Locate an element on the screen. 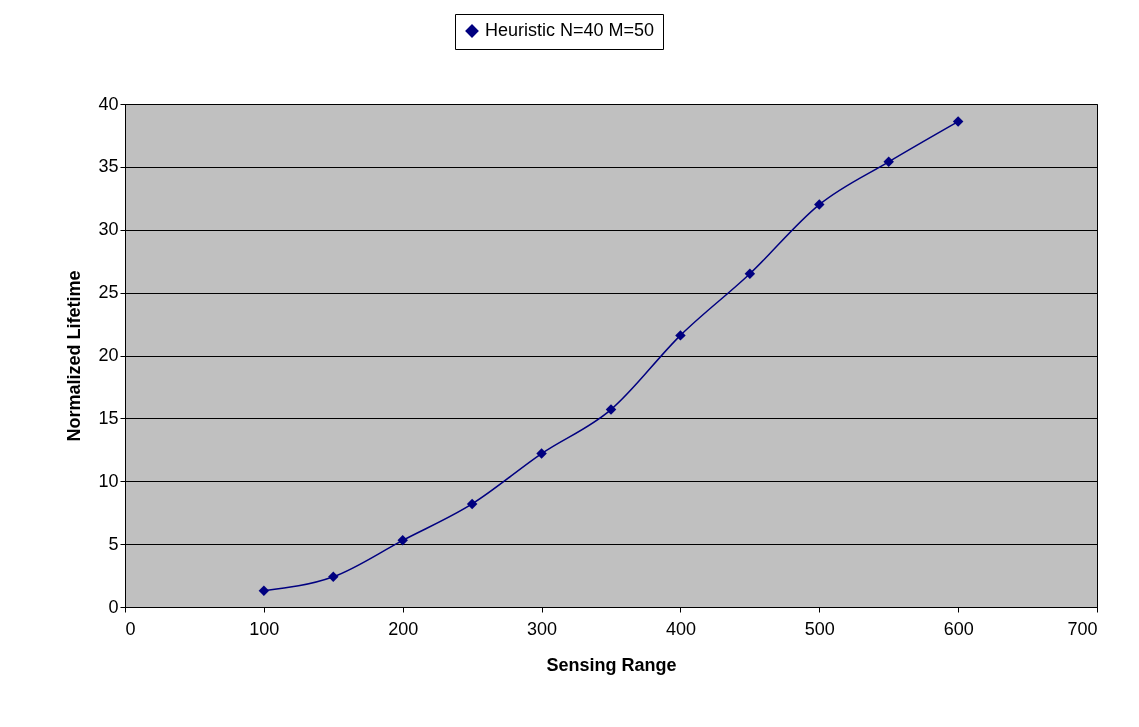 This screenshot has height=727, width=1139. legend-label: Heuristic N=40 M=50 is located at coordinates (570, 30).